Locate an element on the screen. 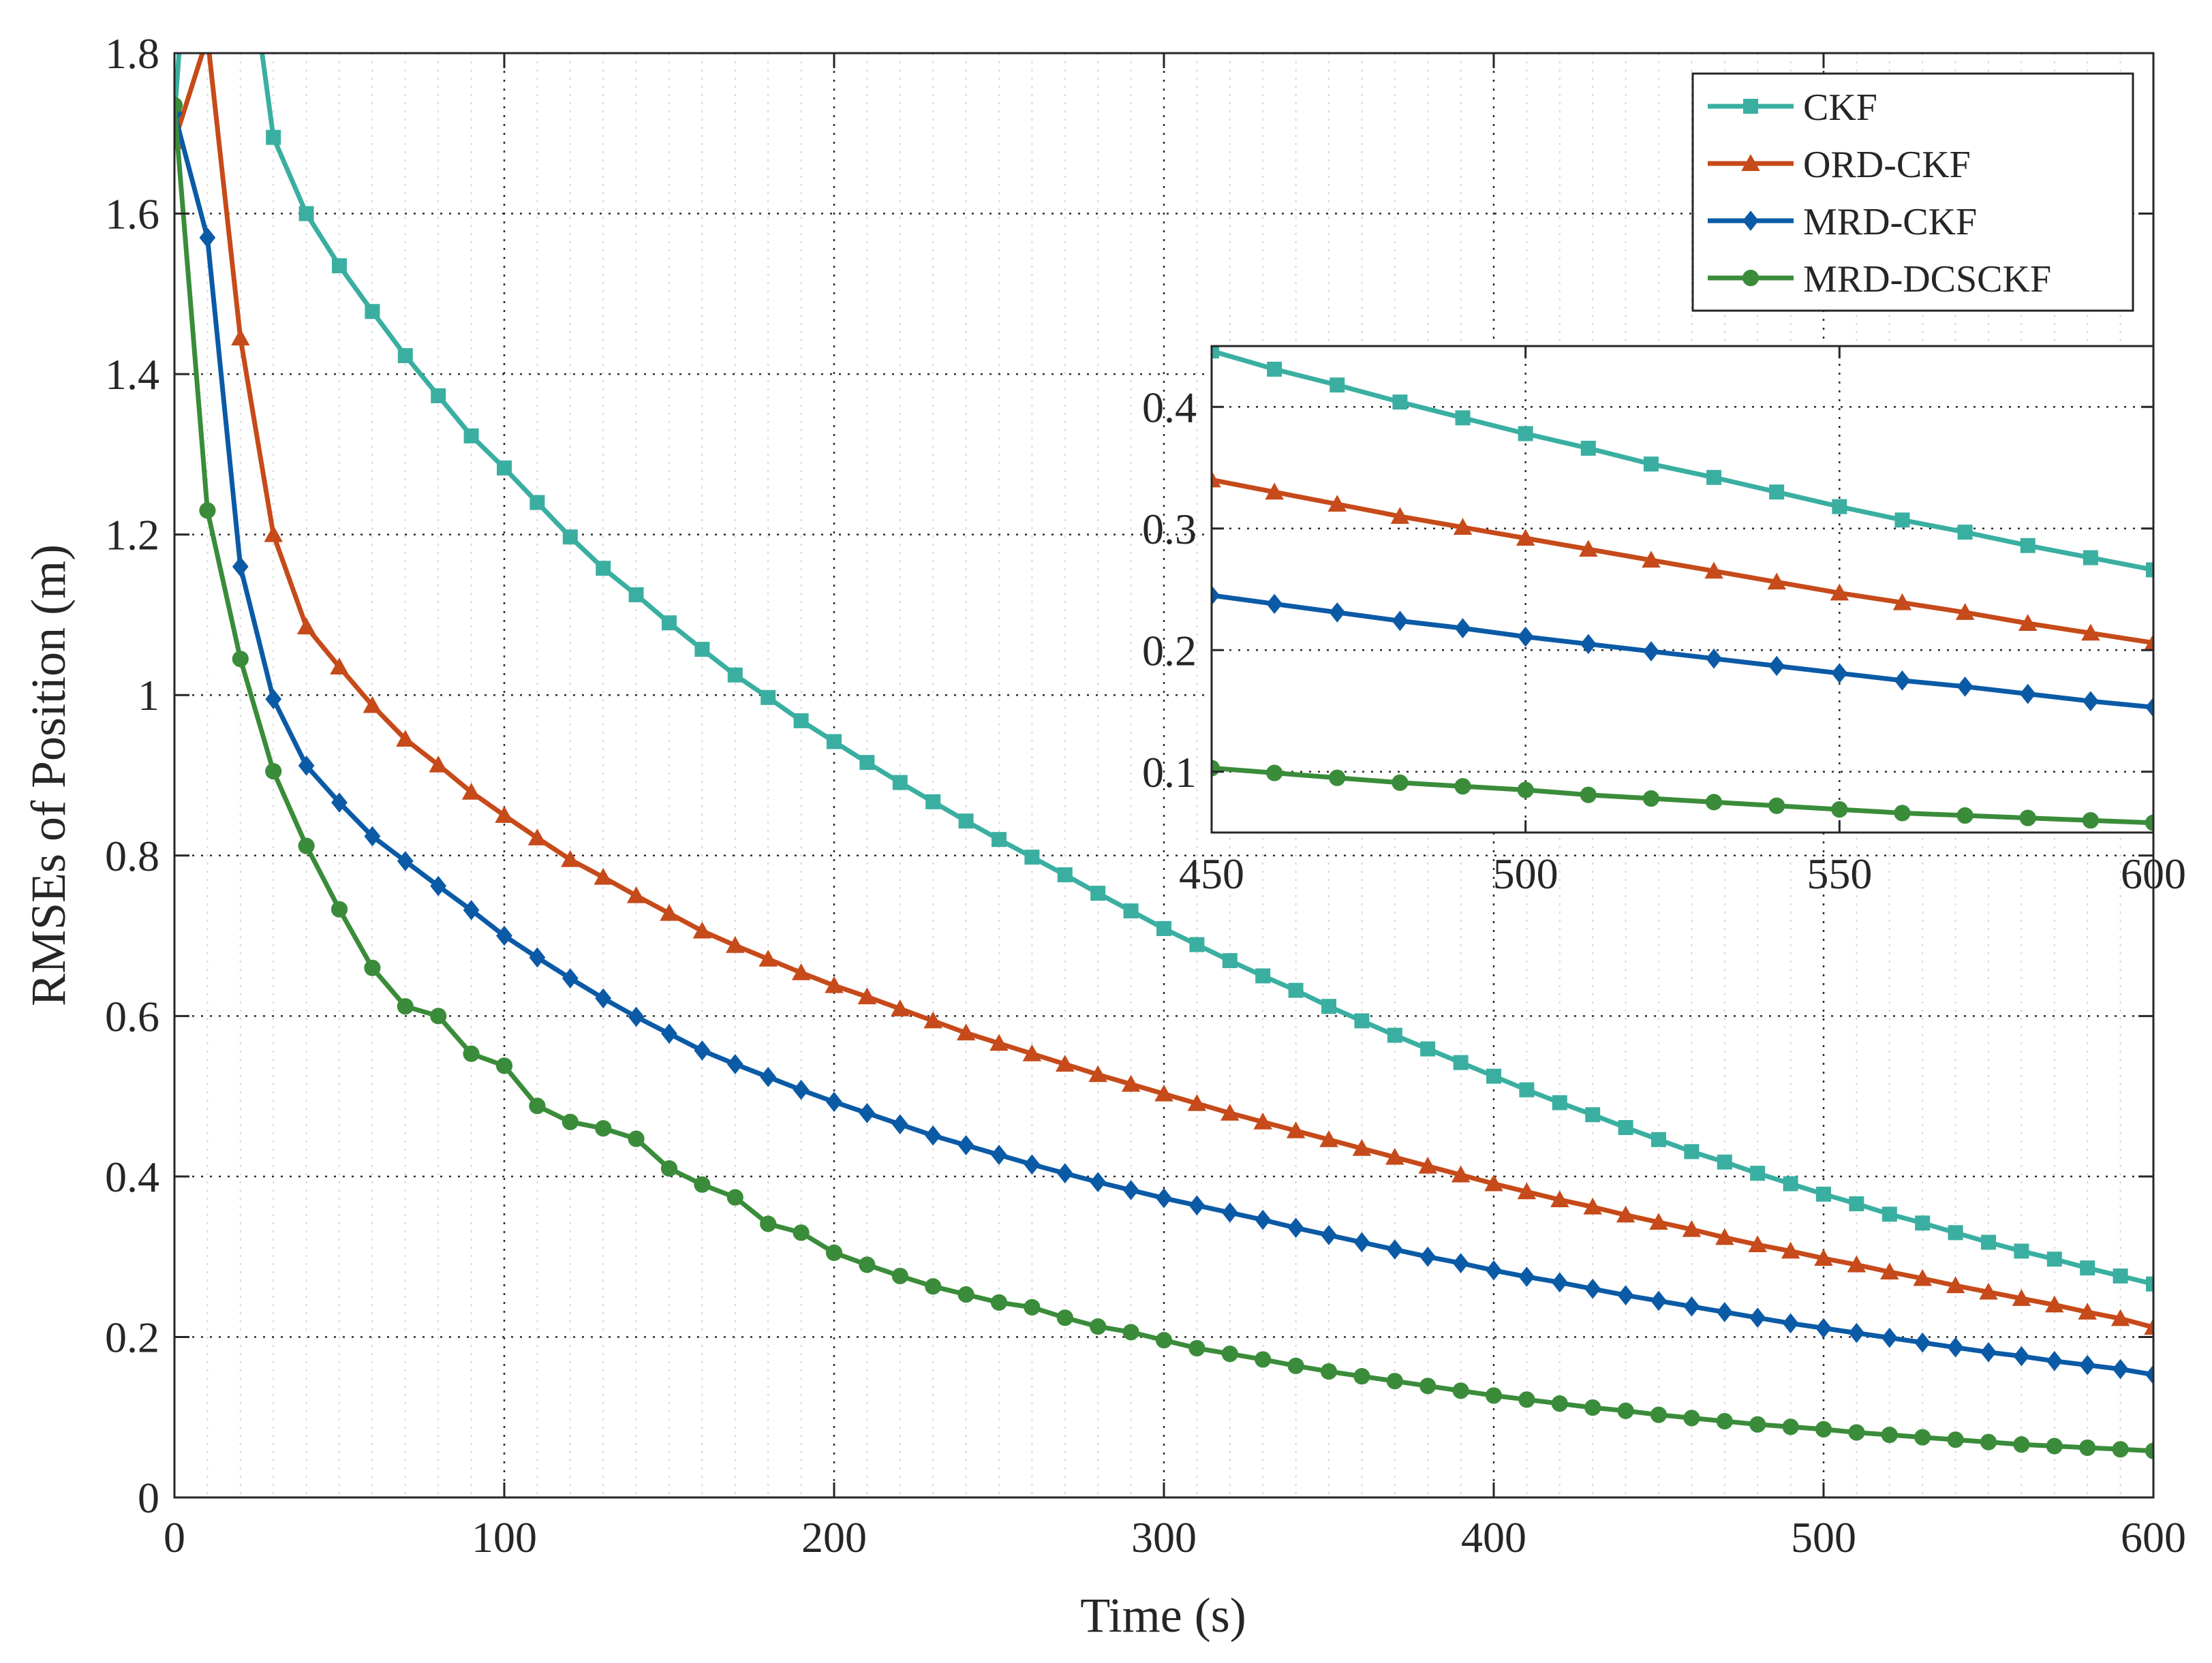  inset-frame is located at coordinates (1683, 589).